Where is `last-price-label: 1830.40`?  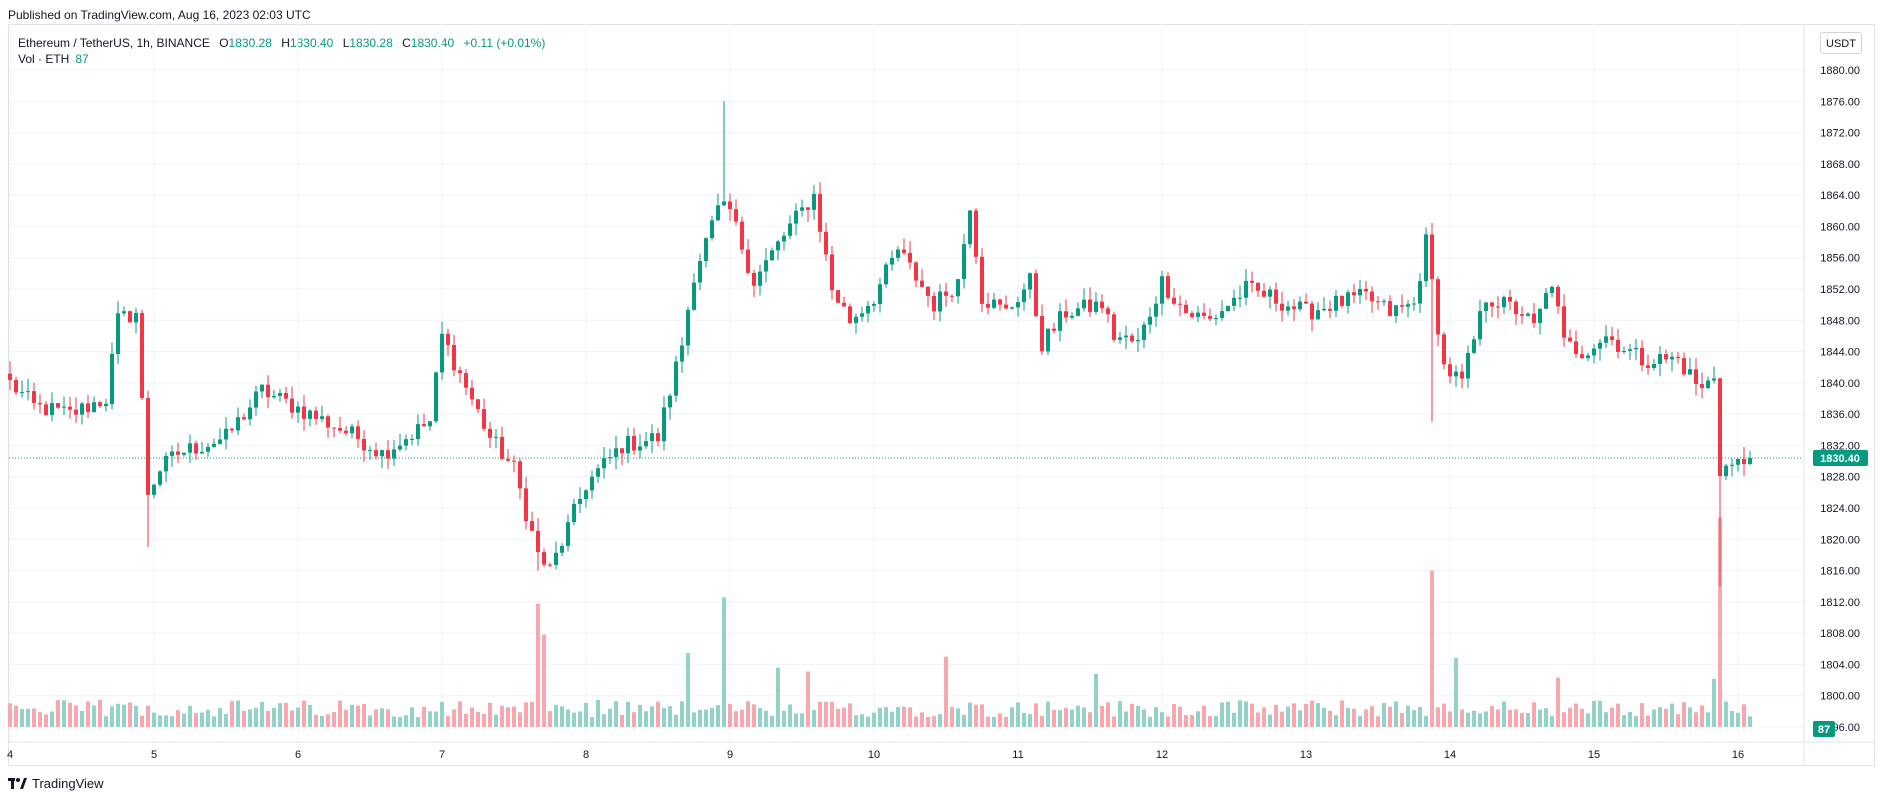 last-price-label: 1830.40 is located at coordinates (1840, 459).